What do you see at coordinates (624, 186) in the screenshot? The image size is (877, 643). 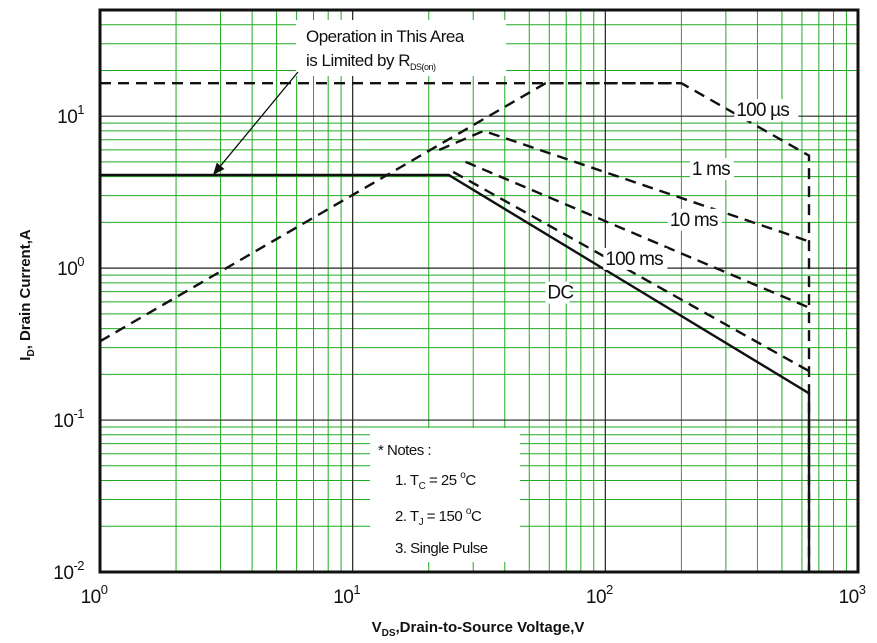 I see `series-line-1-ms` at bounding box center [624, 186].